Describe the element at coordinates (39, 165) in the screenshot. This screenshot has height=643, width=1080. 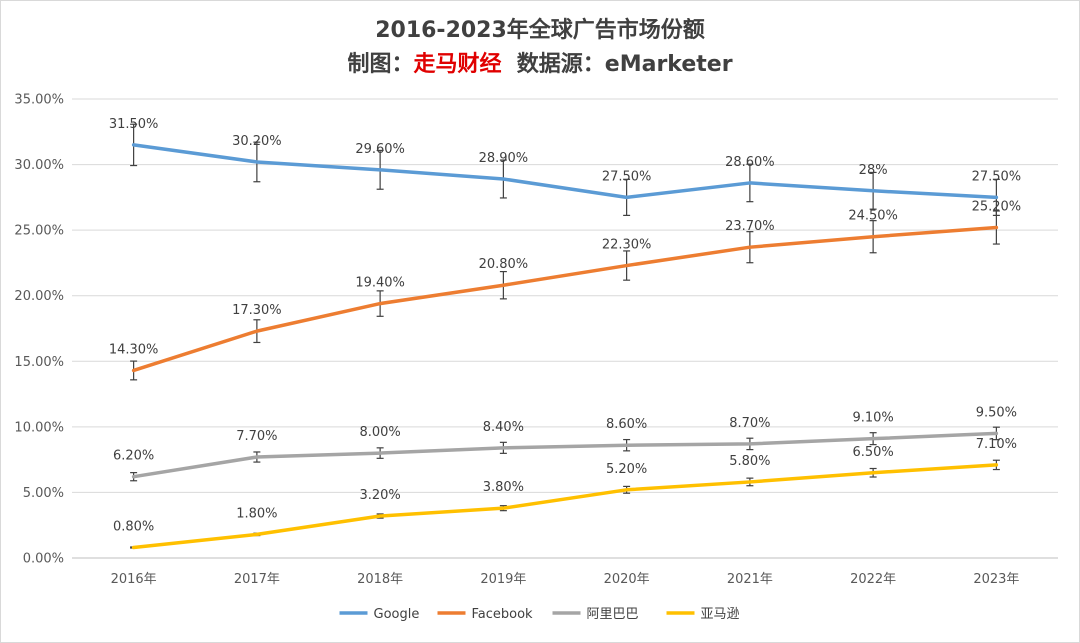
I see `y-tick-label: 30.00%` at that location.